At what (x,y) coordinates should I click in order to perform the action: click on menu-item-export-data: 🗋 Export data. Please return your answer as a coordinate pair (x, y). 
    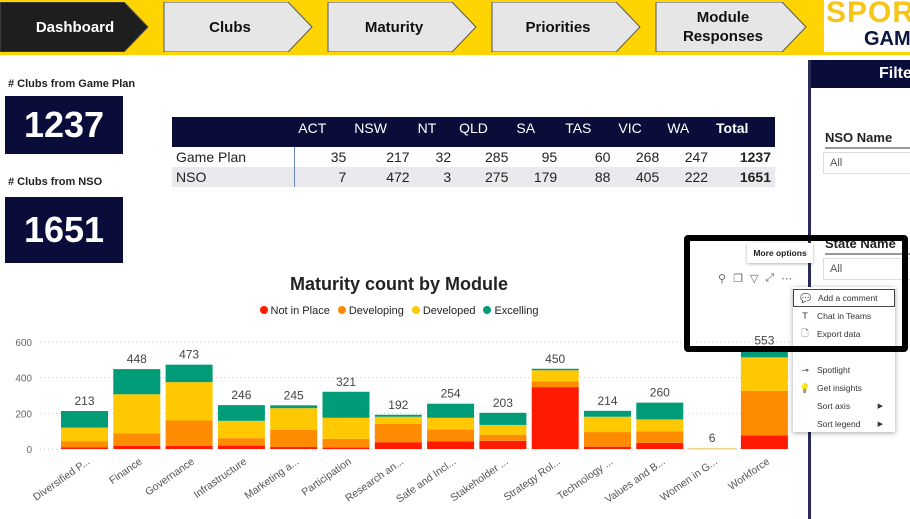
    Looking at the image, I should click on (844, 334).